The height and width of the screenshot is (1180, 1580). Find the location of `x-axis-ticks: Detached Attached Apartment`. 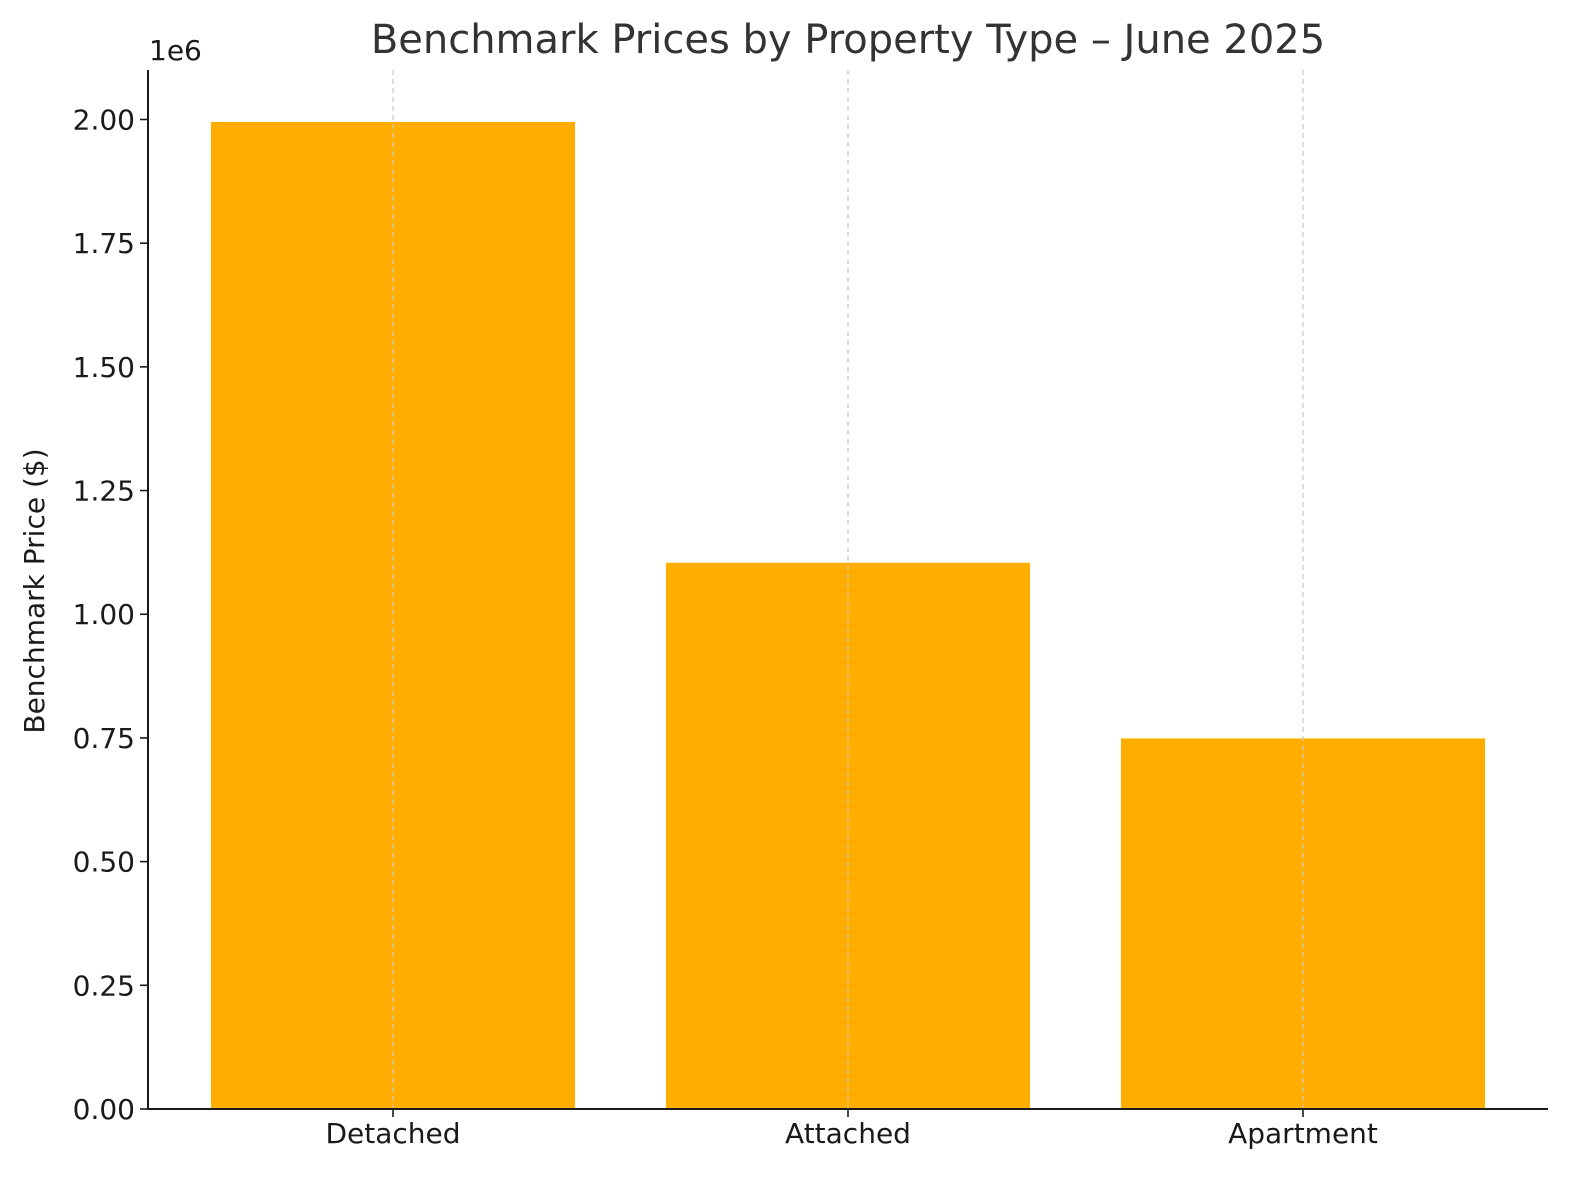

x-axis-ticks: Detached Attached Apartment is located at coordinates (851, 1129).